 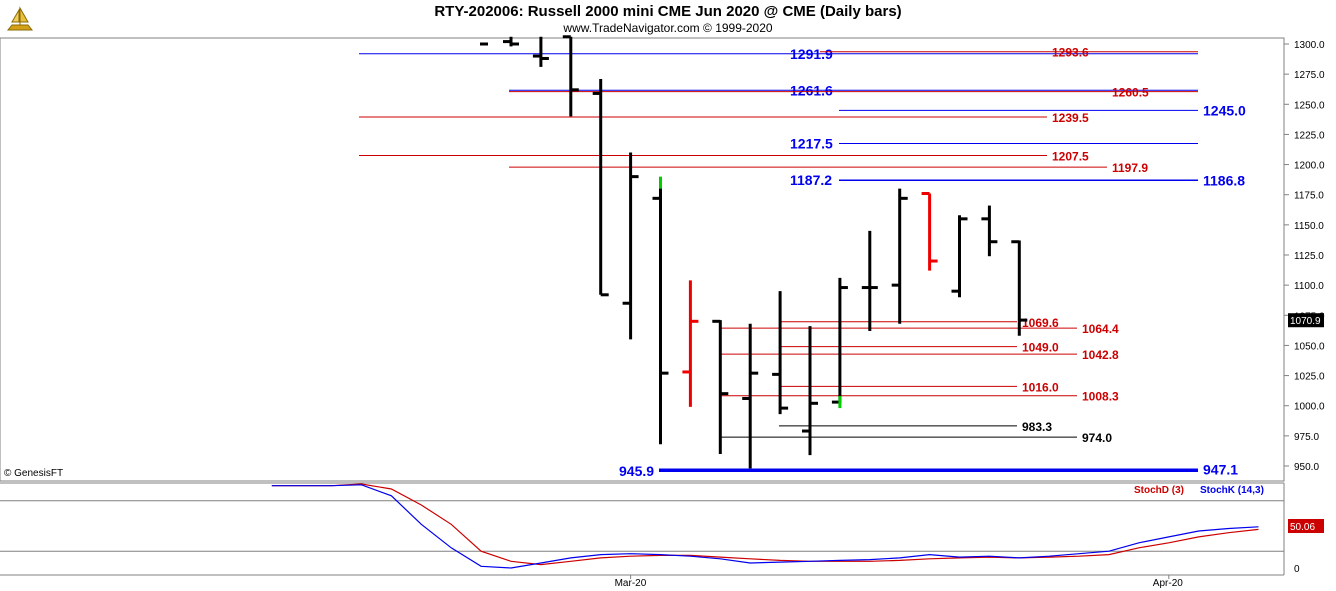 What do you see at coordinates (1309, 407) in the screenshot?
I see `y-tick-label: 1000.0` at bounding box center [1309, 407].